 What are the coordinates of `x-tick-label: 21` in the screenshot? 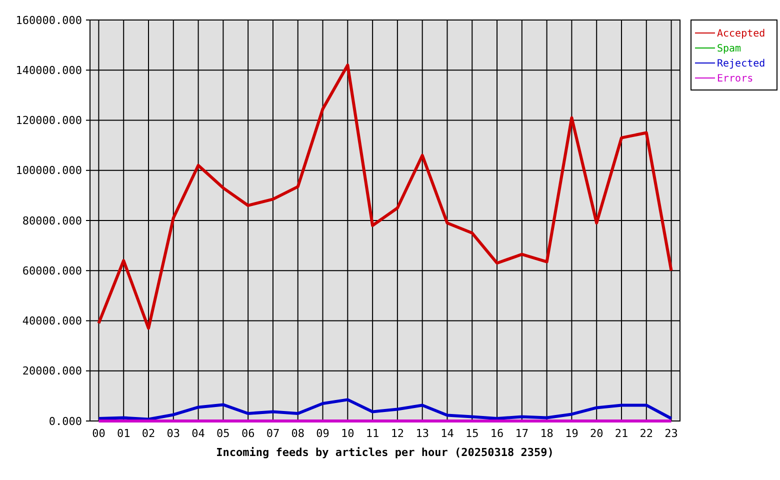 It's located at (621, 433).